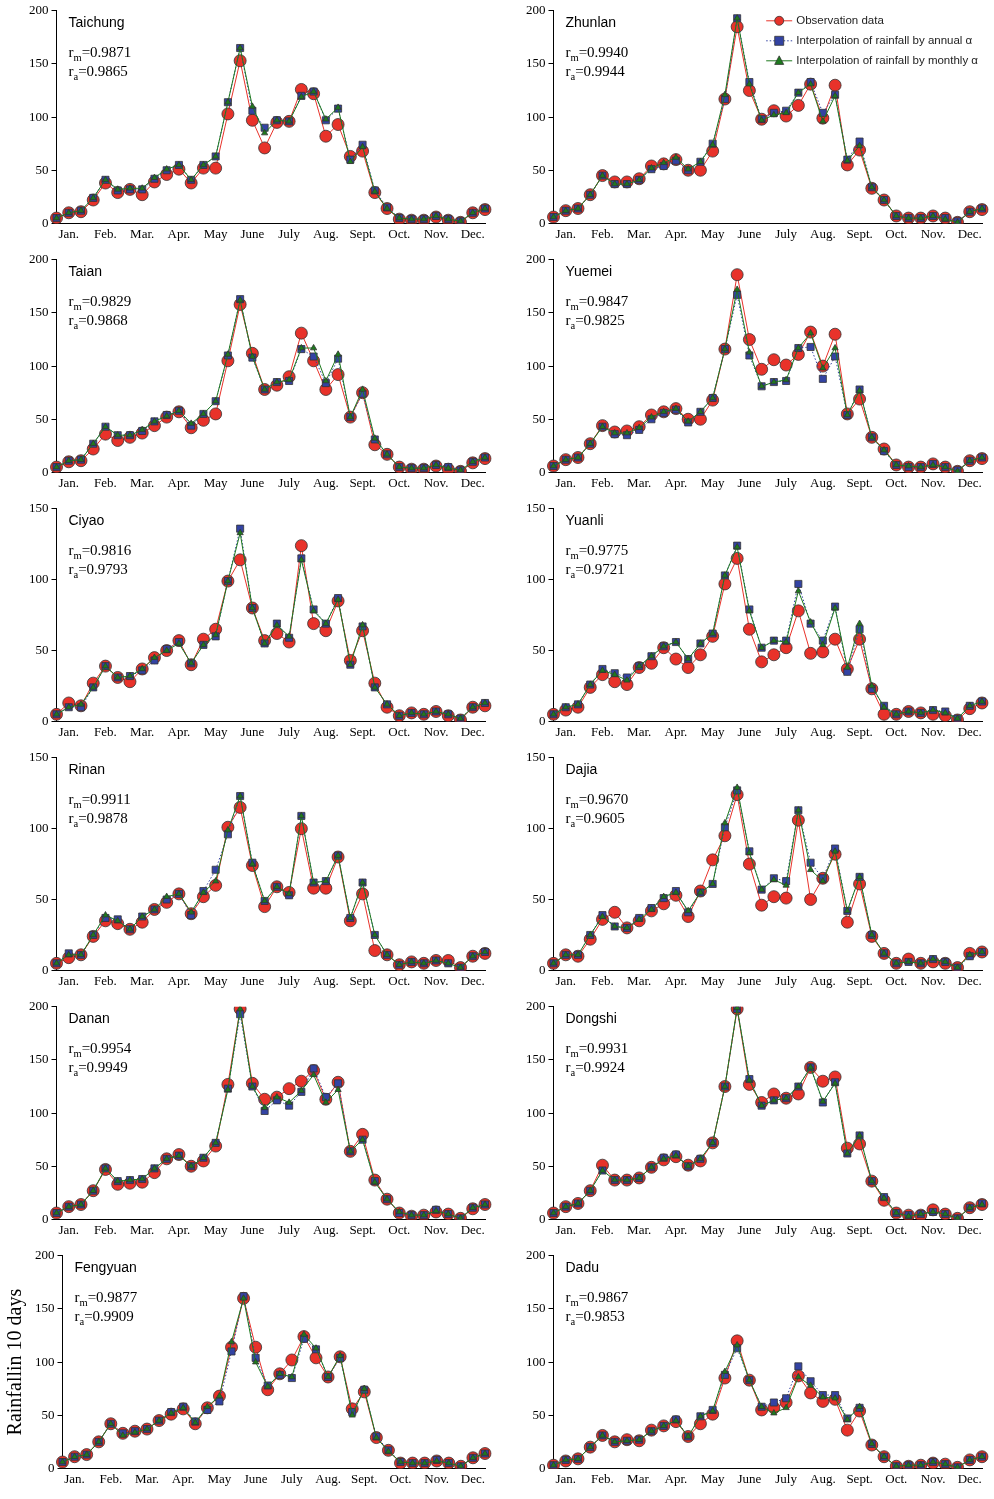  I want to click on chart-title: Zhunlan, so click(591, 21).